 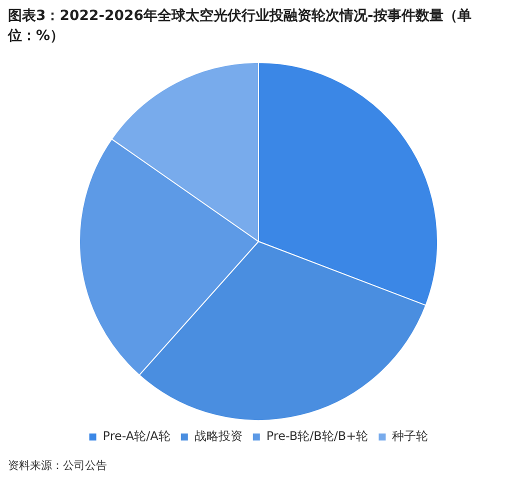 I want to click on legend-label: 战略投资, so click(x=218, y=436).